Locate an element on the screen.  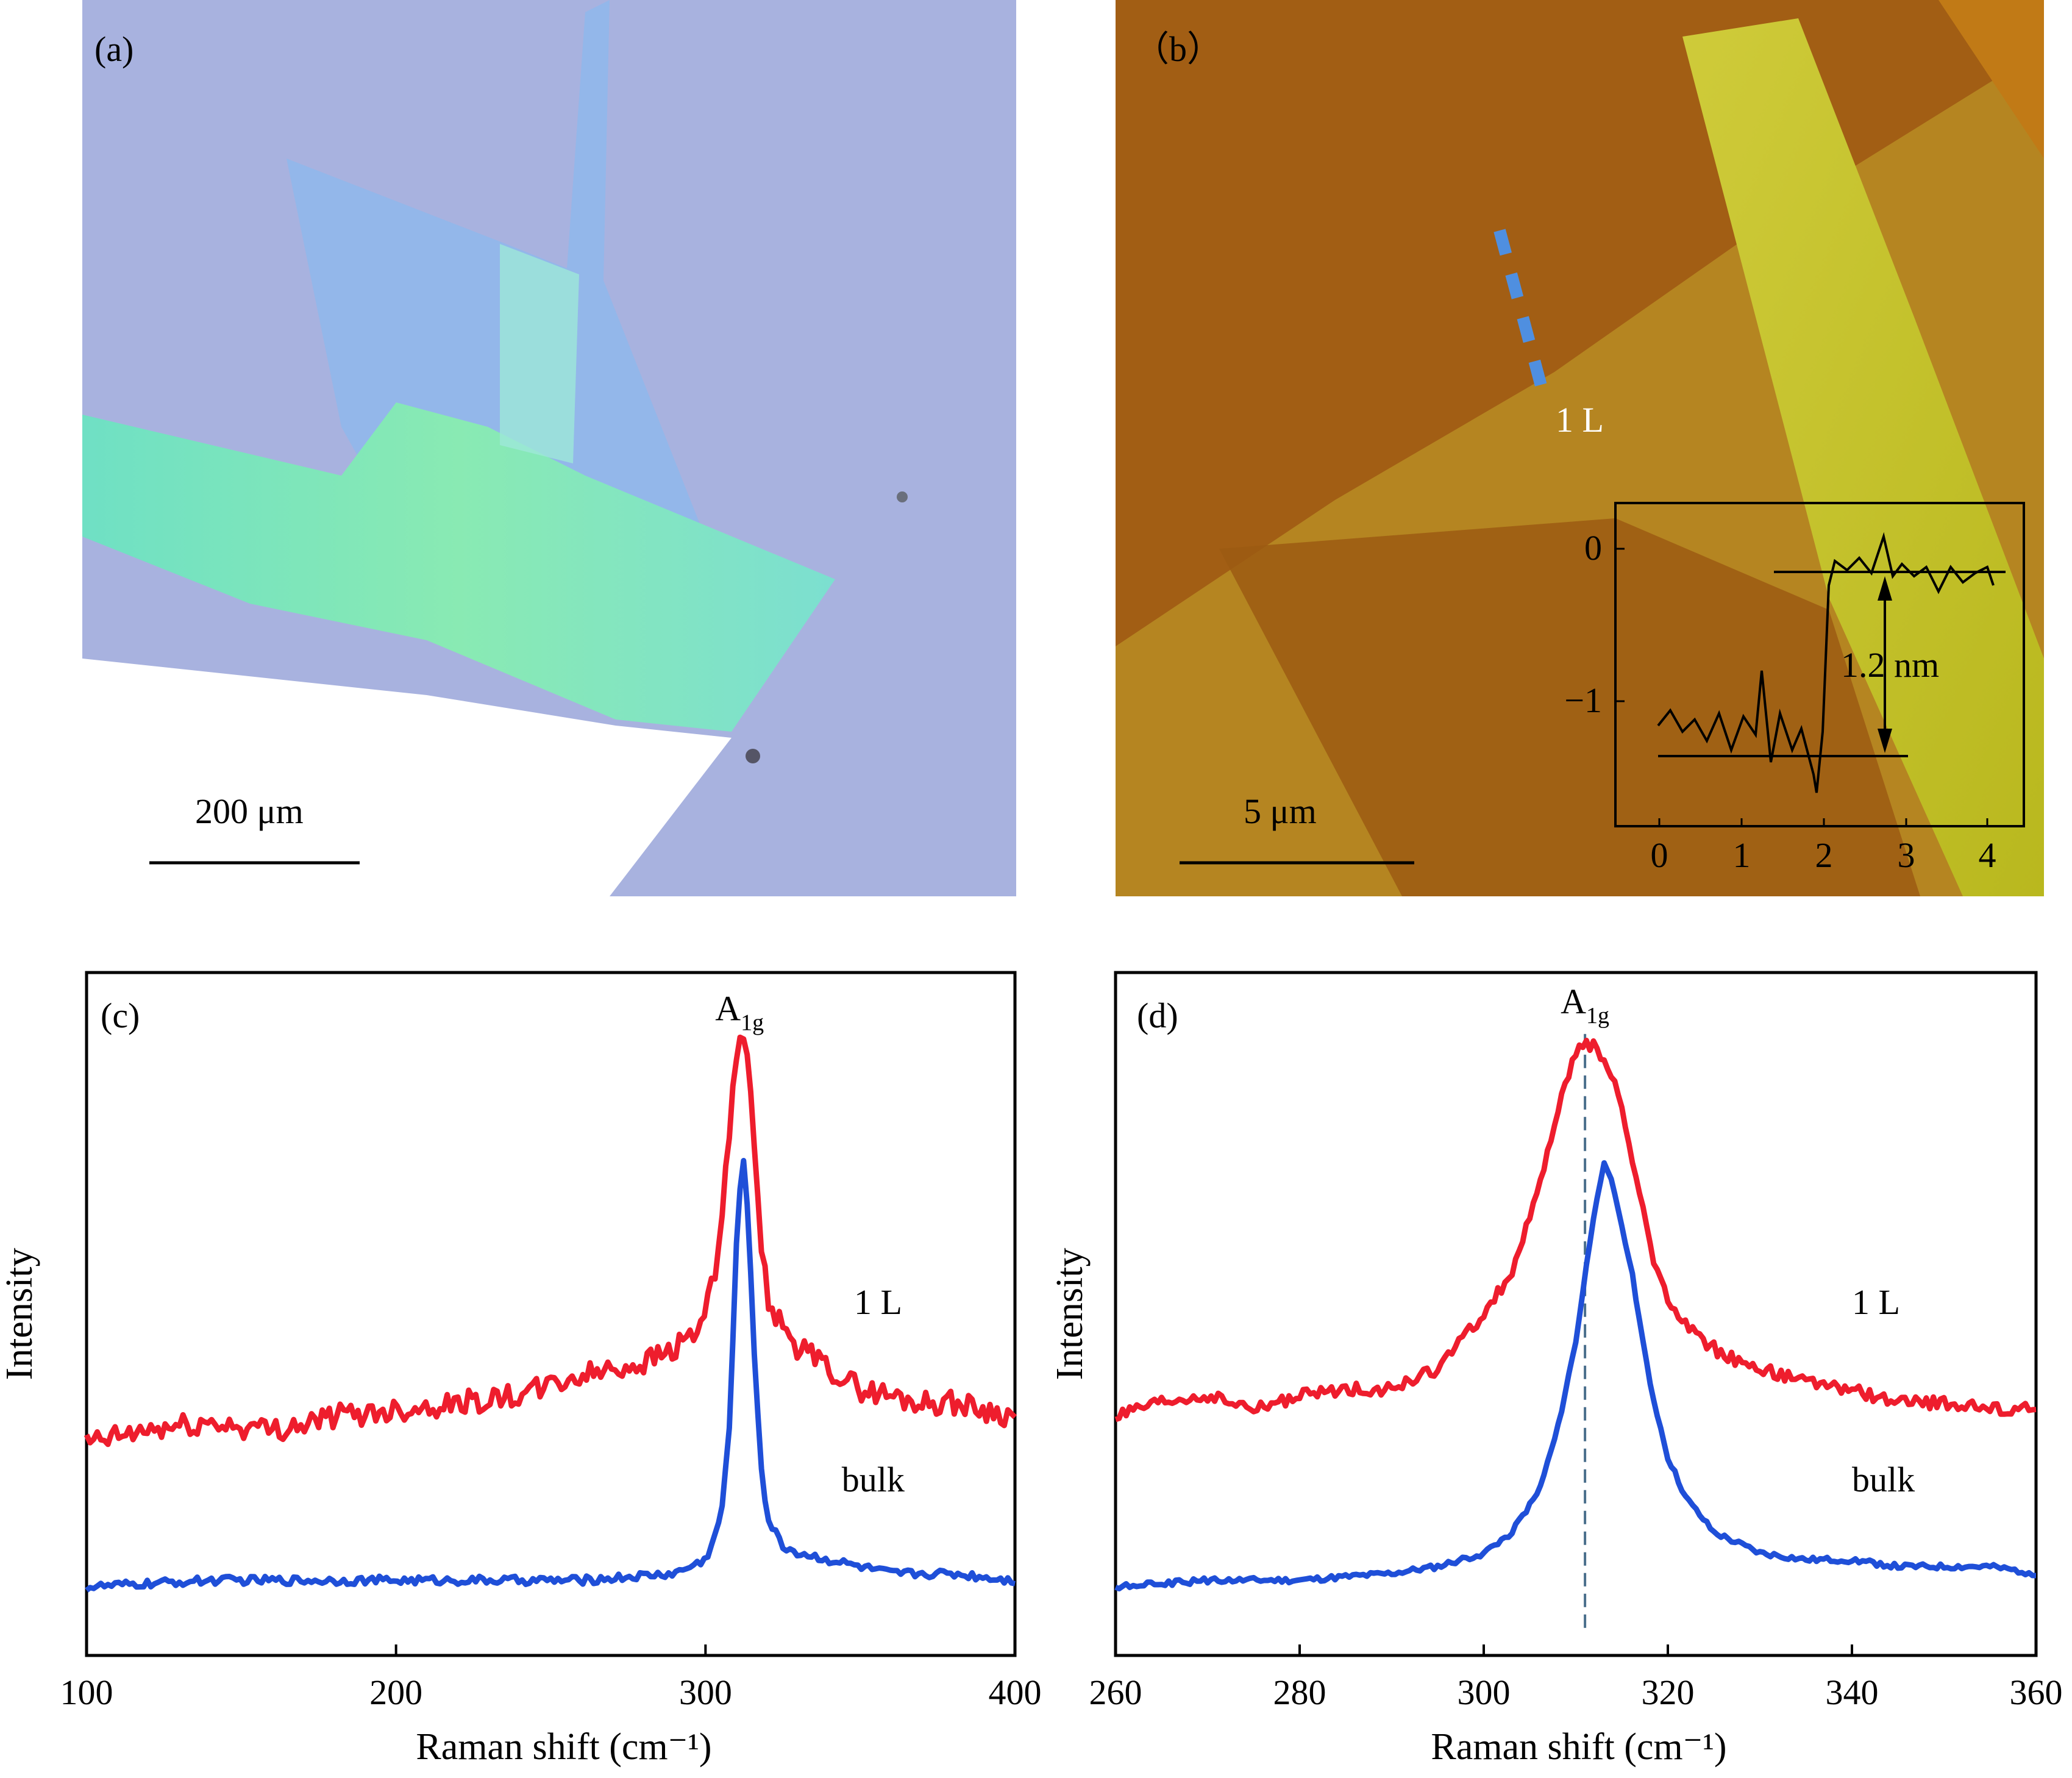
xtick-label: 280 is located at coordinates (1299, 1692).